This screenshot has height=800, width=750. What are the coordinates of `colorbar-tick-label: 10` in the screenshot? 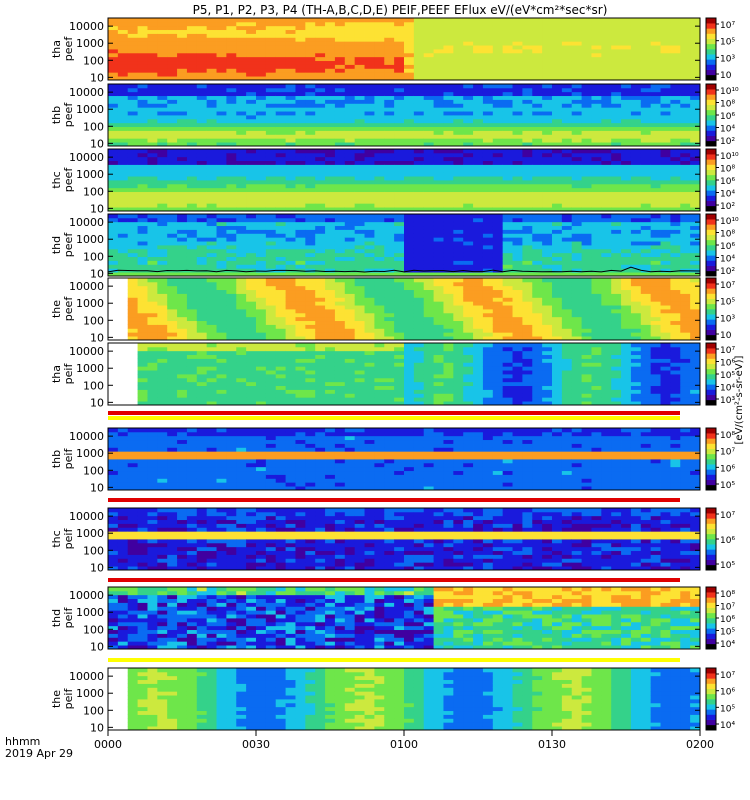 It's located at (726, 336).